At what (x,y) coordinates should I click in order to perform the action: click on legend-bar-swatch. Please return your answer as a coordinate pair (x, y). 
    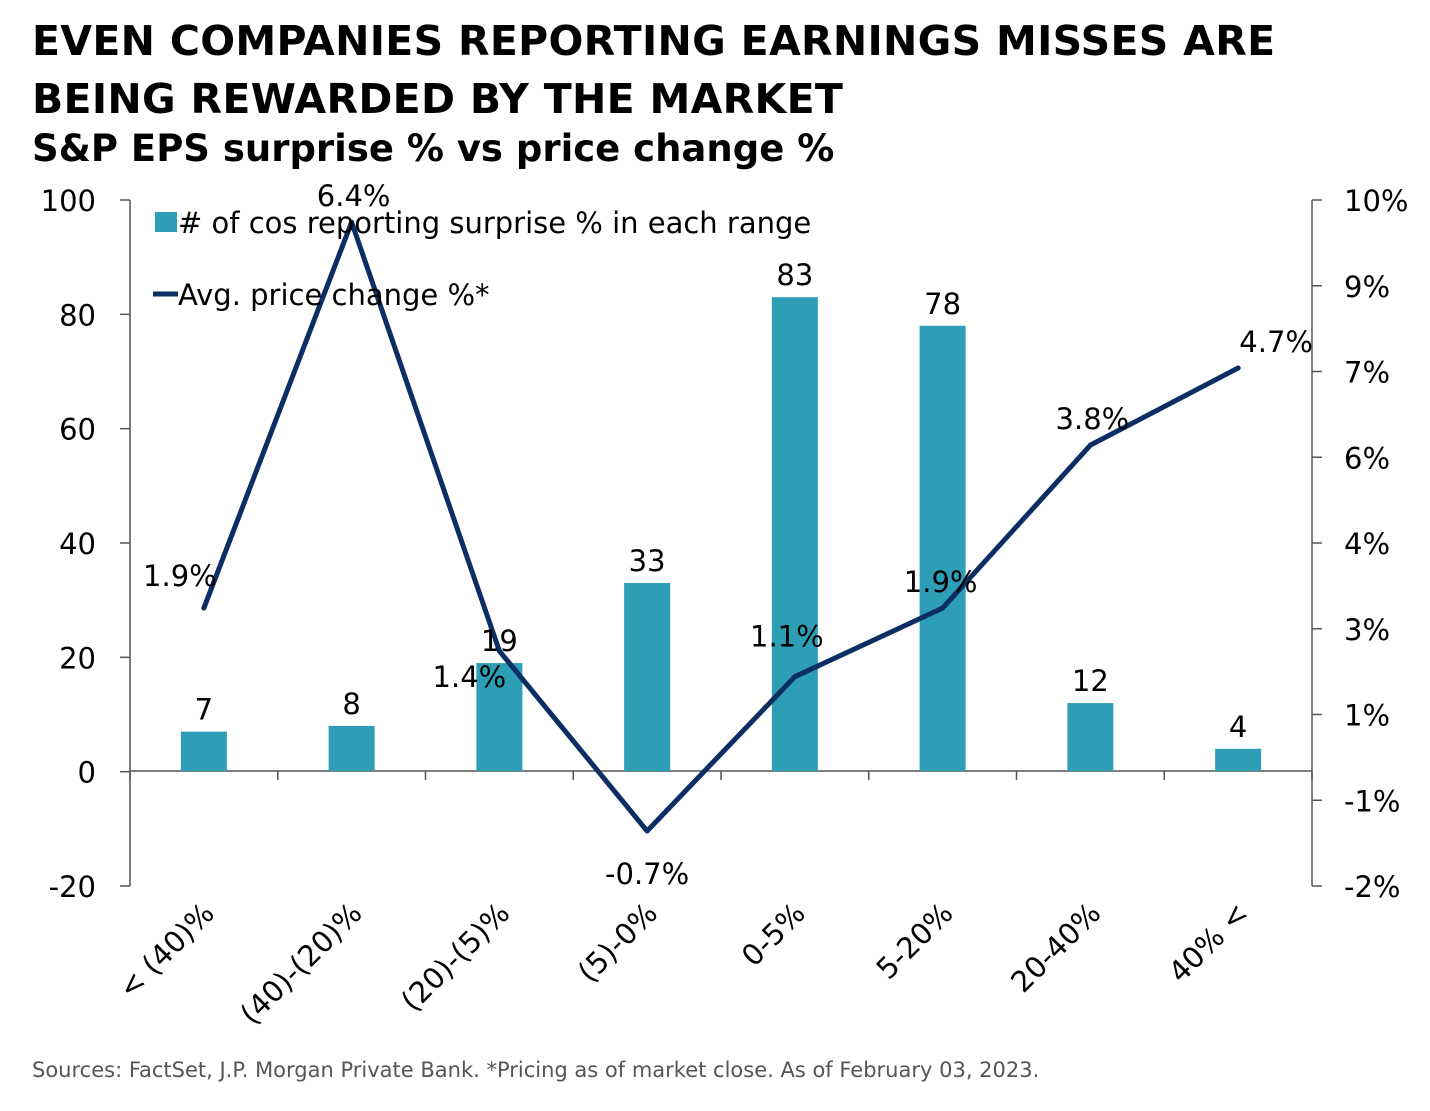
    Looking at the image, I should click on (166, 222).